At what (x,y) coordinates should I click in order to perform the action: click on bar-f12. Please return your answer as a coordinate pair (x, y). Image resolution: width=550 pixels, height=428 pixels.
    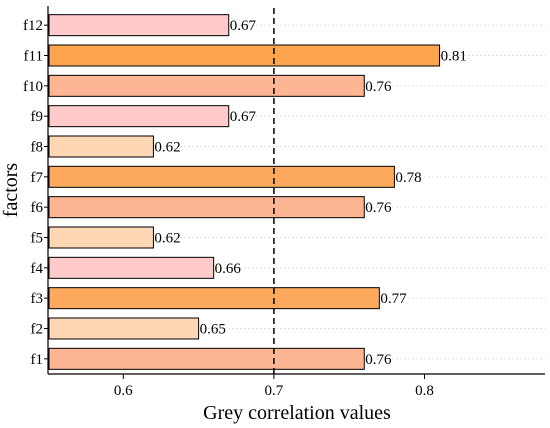
    Looking at the image, I should click on (139, 25).